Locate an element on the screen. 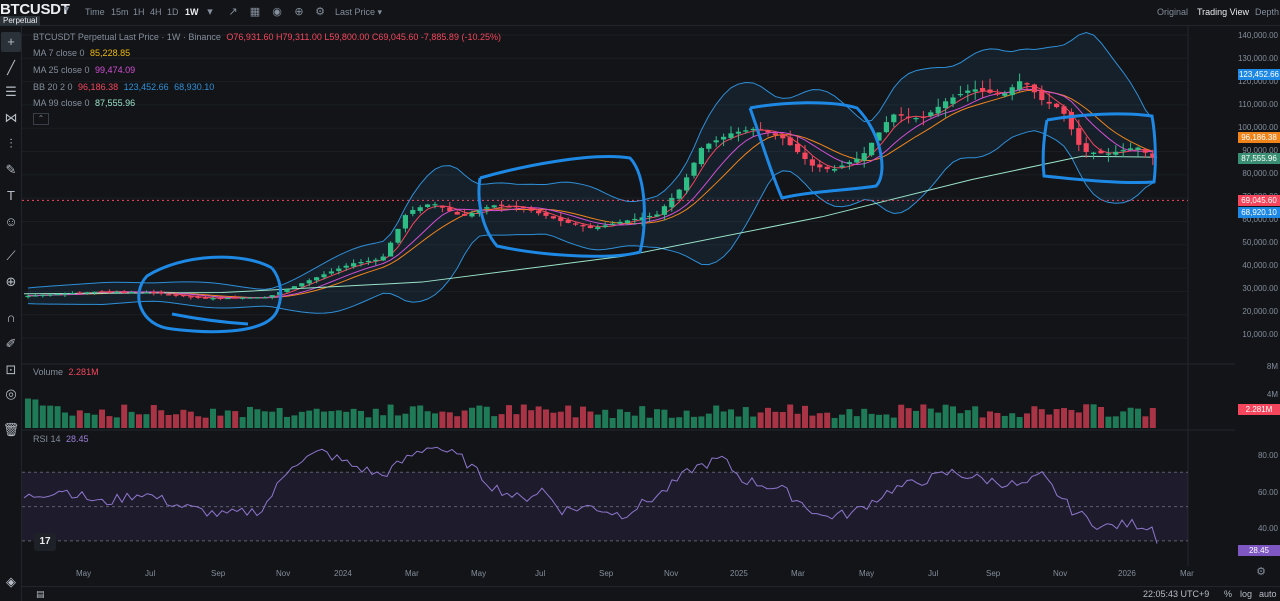  legend-ma25: MA 25 close 0 99,474.09 is located at coordinates (85, 70).